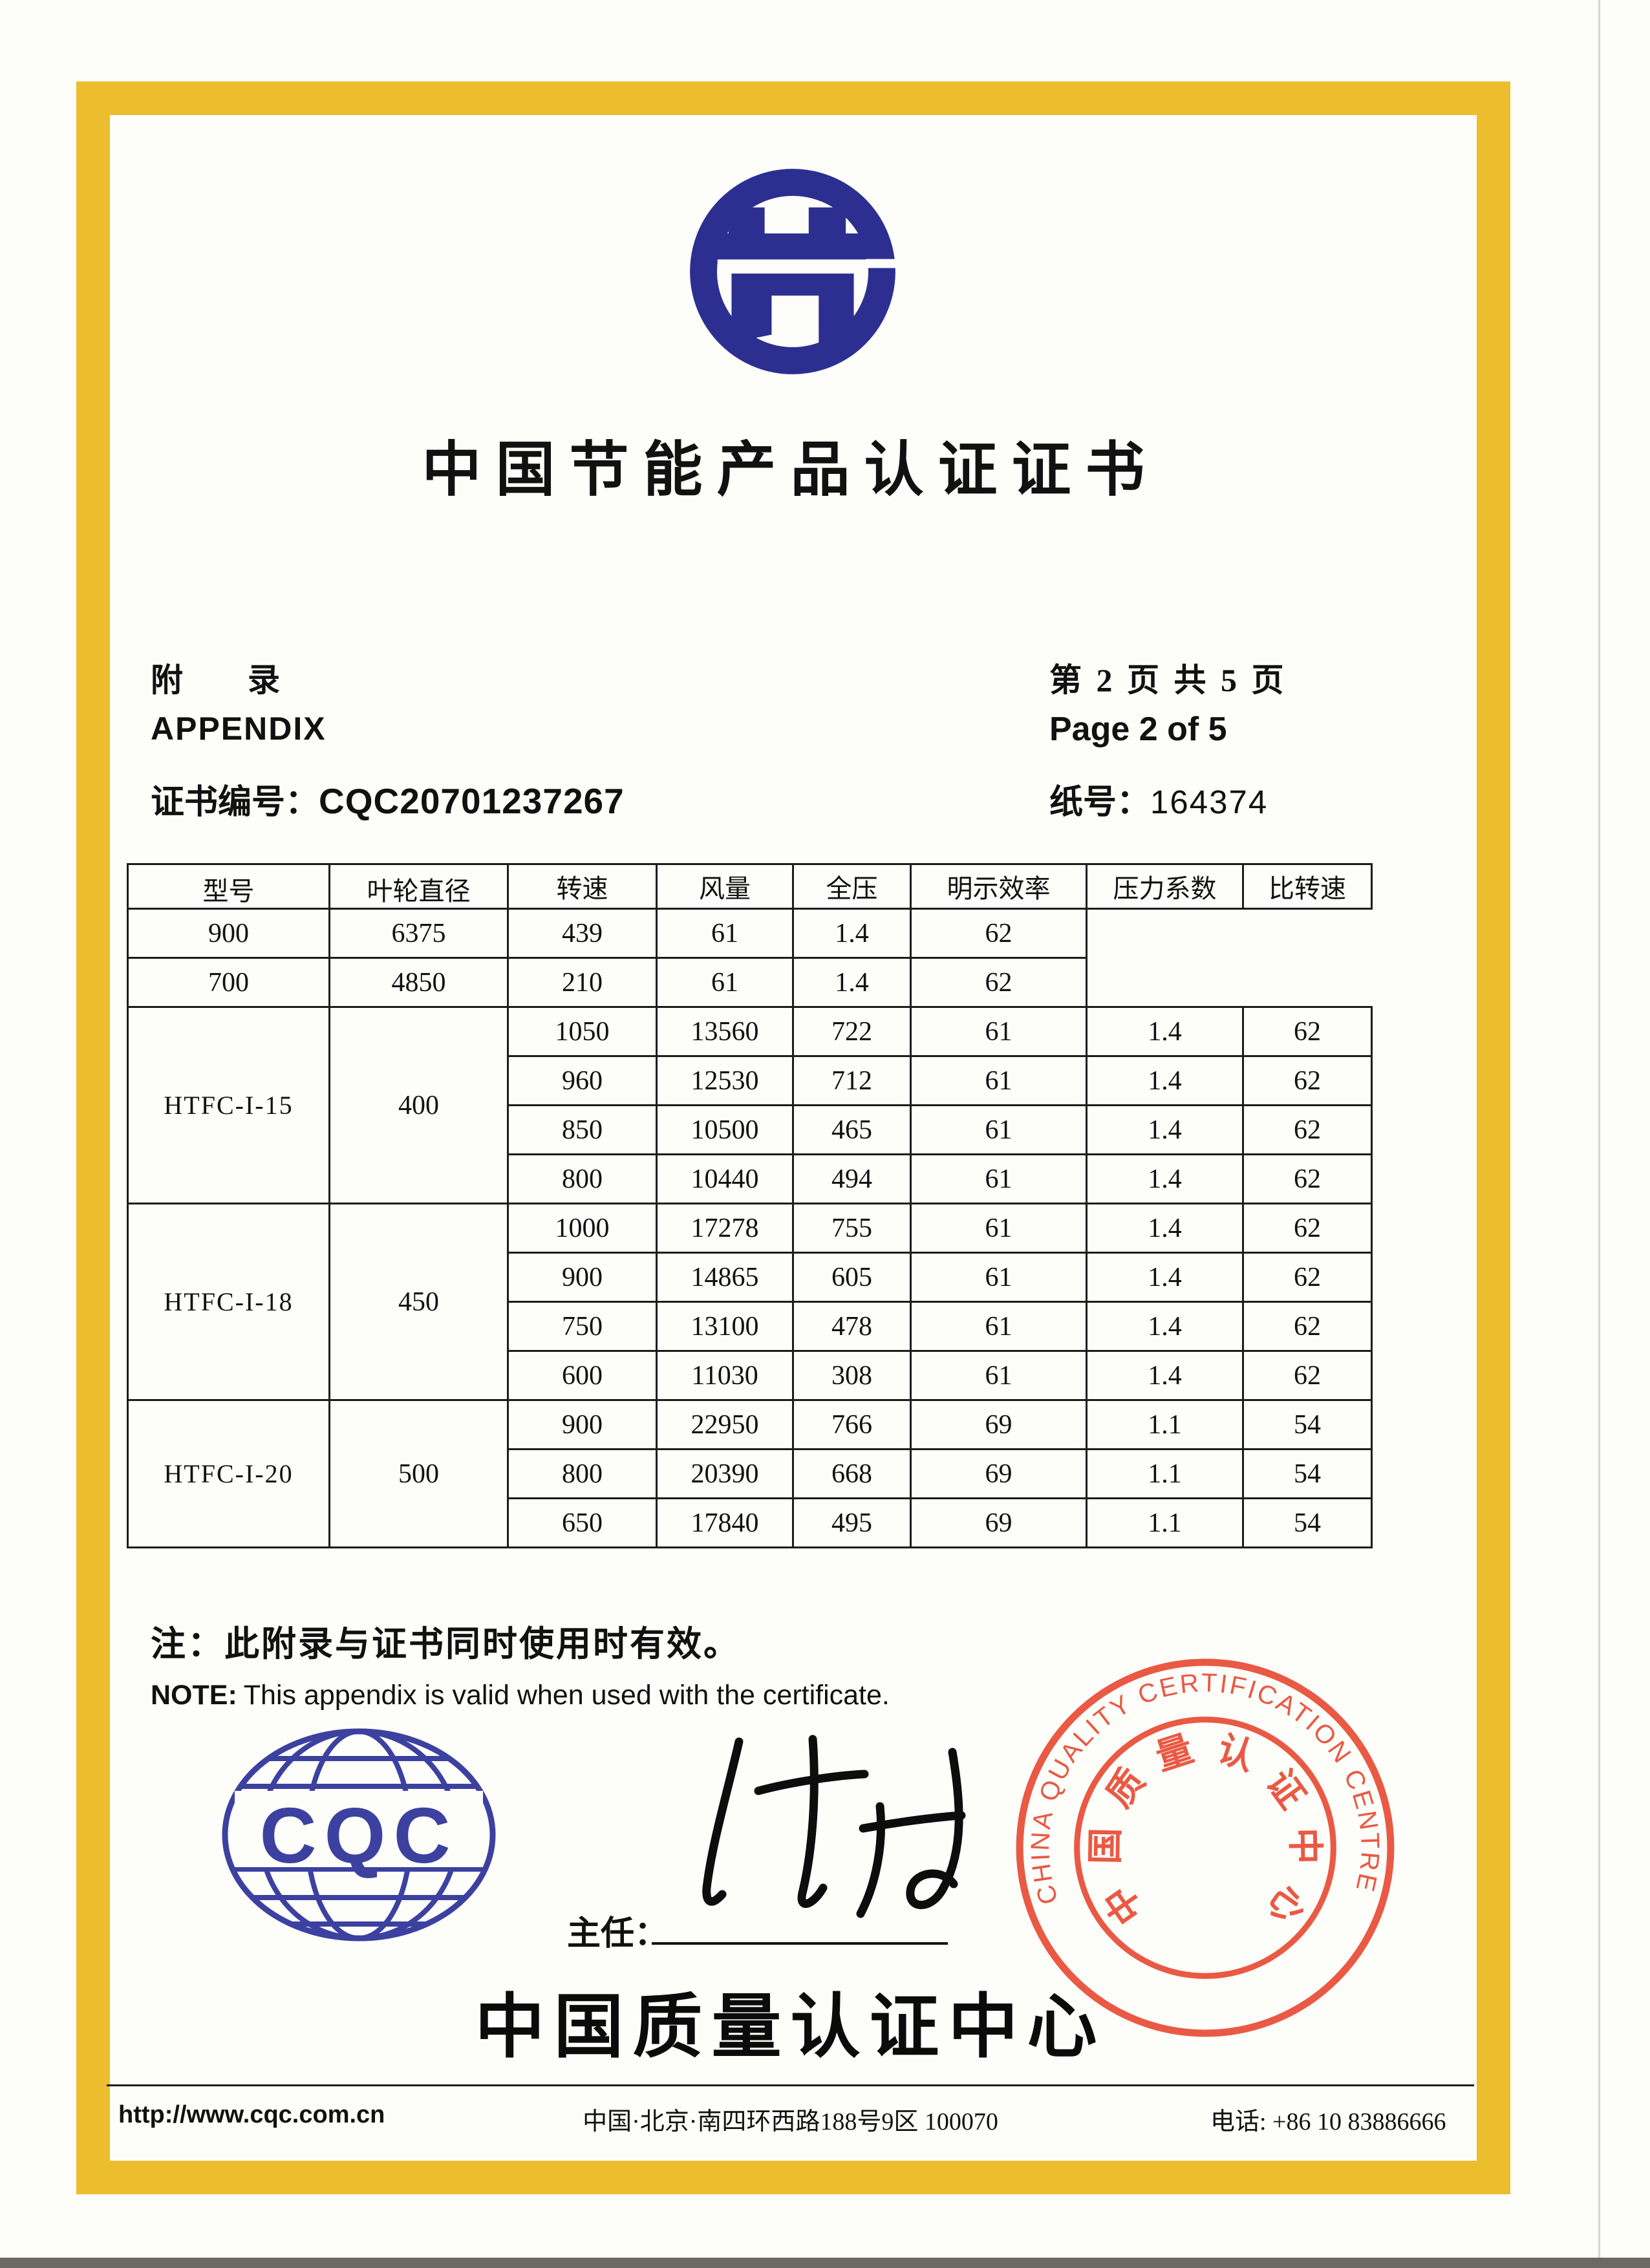 This screenshot has width=1650, height=2268. I want to click on diameter-cell: 450, so click(418, 1302).